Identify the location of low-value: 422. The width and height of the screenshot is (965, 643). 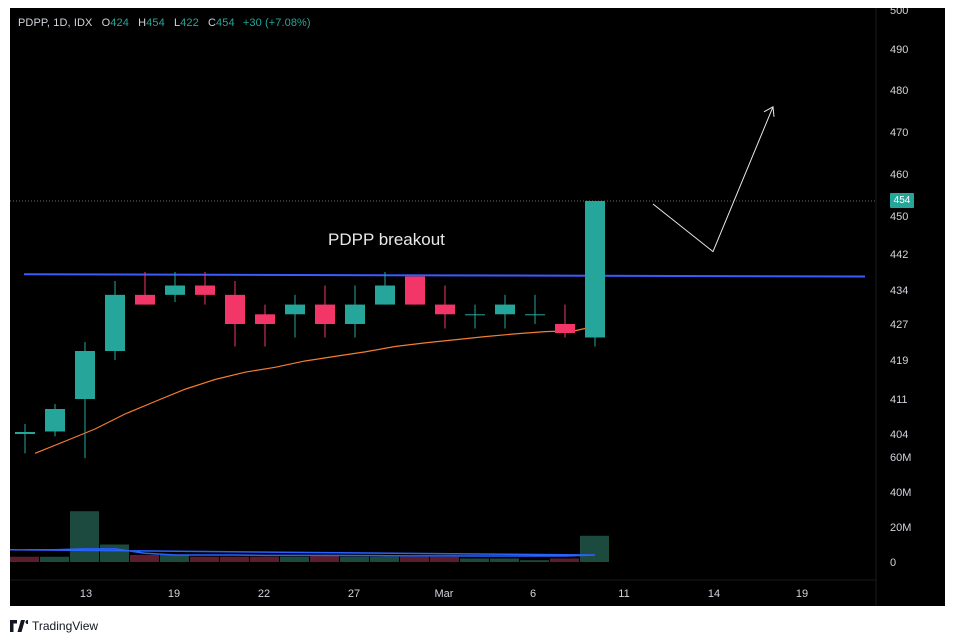
(189, 23).